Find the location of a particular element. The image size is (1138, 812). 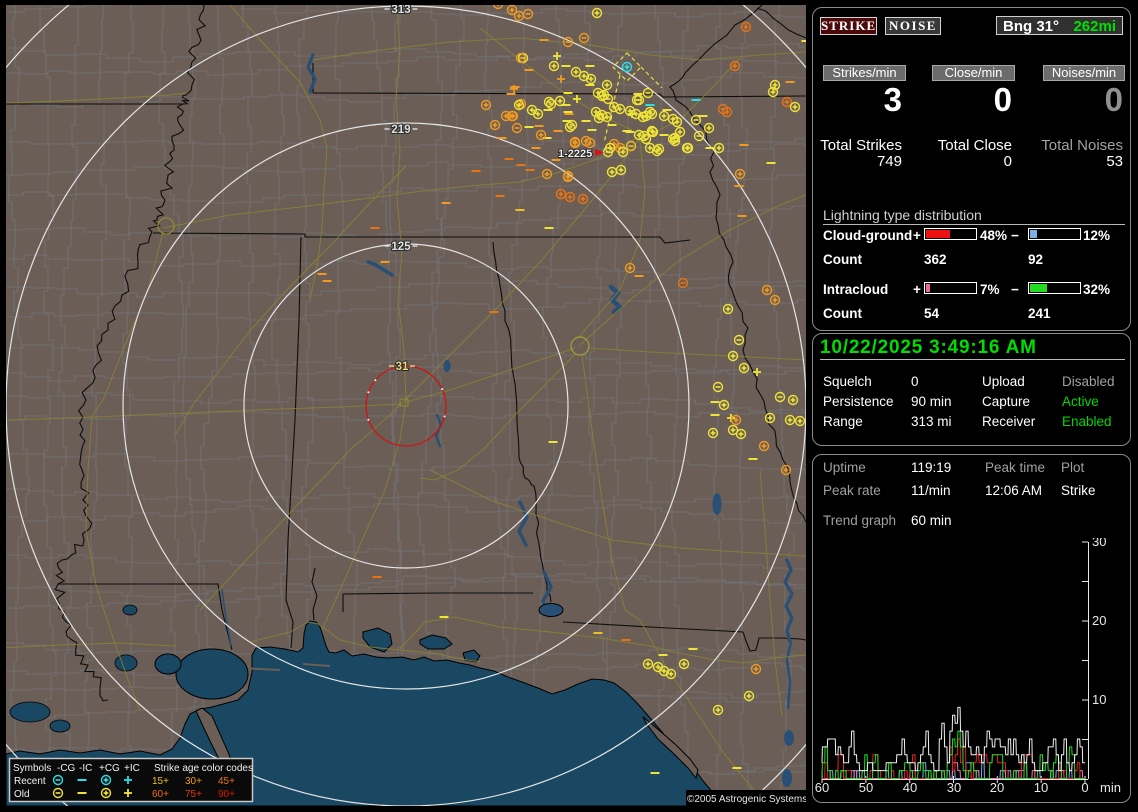

svg-text: 50 is located at coordinates (866, 787).